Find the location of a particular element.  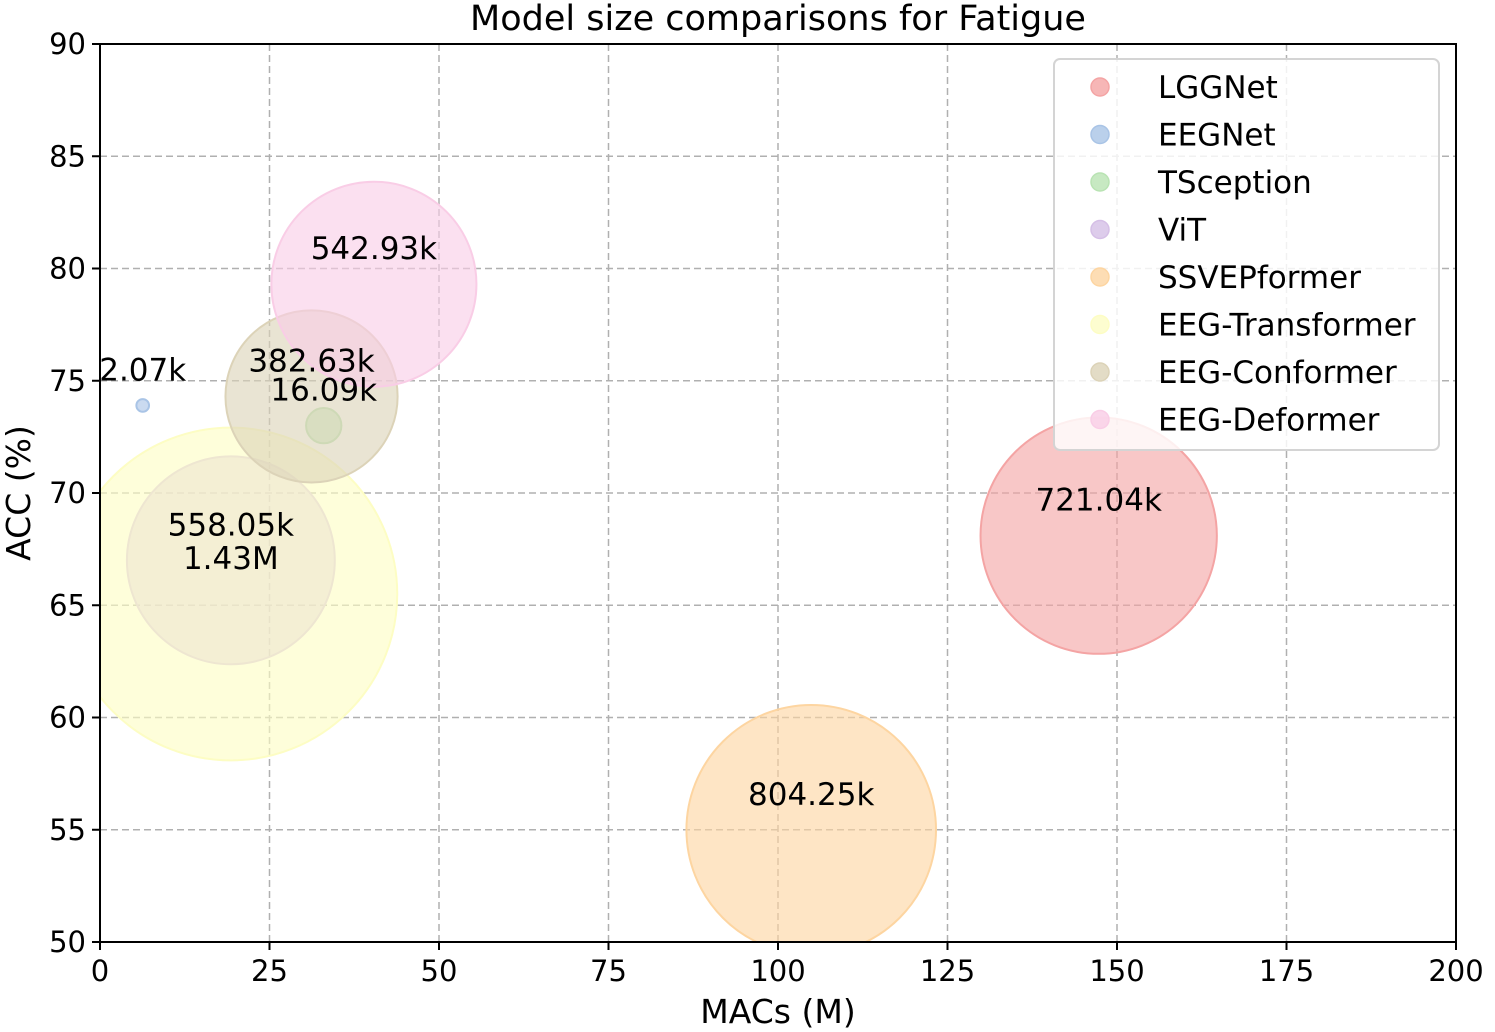

bubble-eeg-deformer is located at coordinates (374, 284).